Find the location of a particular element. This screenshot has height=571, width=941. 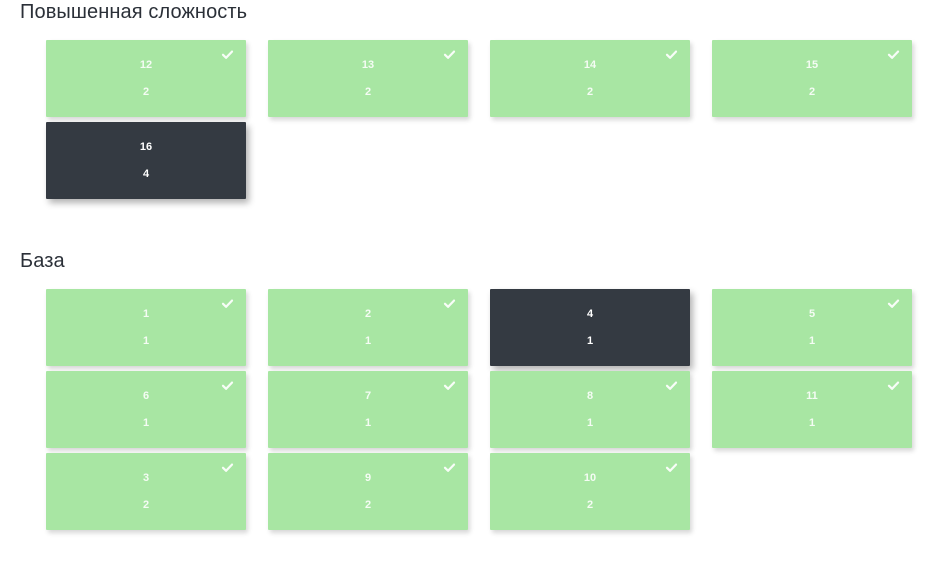

task-card: 16 4 is located at coordinates (146, 160).